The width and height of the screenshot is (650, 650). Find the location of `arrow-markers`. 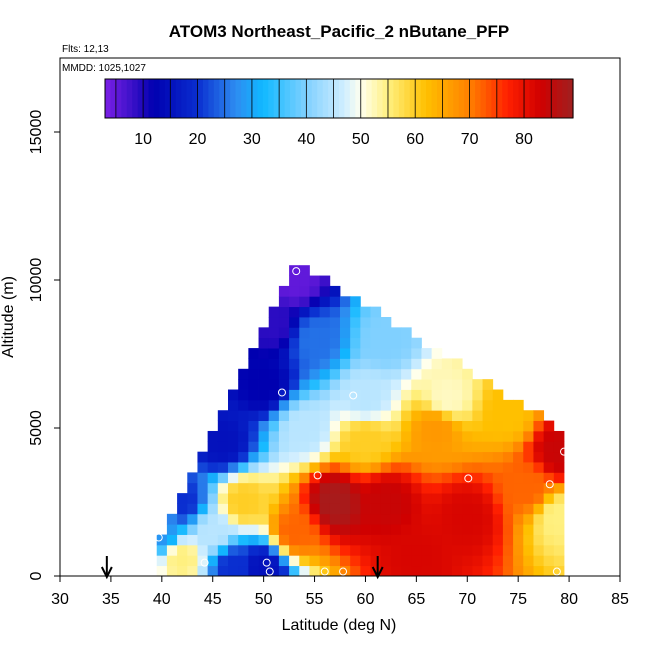

arrow-markers is located at coordinates (242, 568).